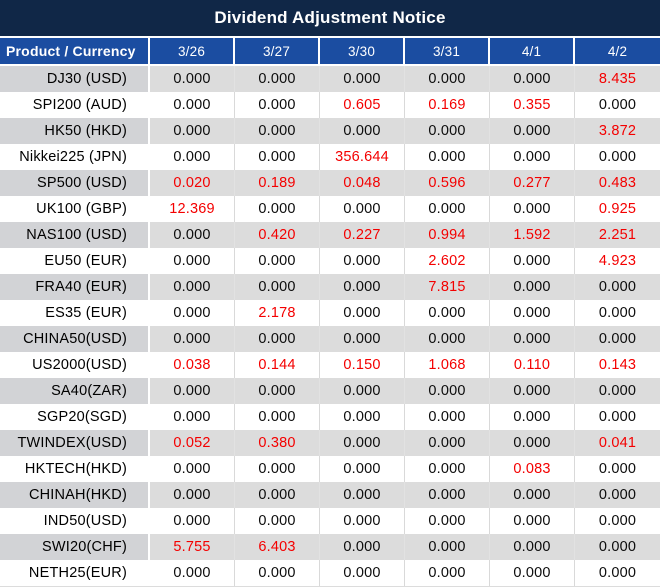 The height and width of the screenshot is (587, 660). Describe the element at coordinates (277, 235) in the screenshot. I see `dividend-value-cell: 0.420` at that location.